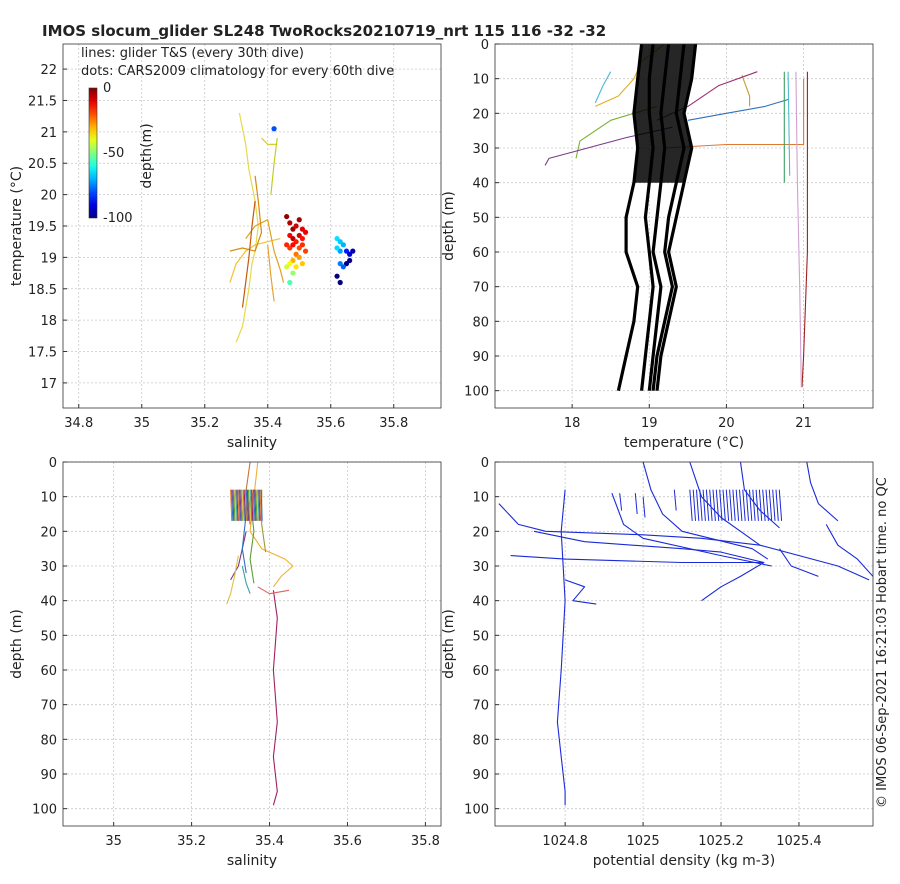 This screenshot has width=900, height=884. I want to click on density-short-profile, so click(636, 504).